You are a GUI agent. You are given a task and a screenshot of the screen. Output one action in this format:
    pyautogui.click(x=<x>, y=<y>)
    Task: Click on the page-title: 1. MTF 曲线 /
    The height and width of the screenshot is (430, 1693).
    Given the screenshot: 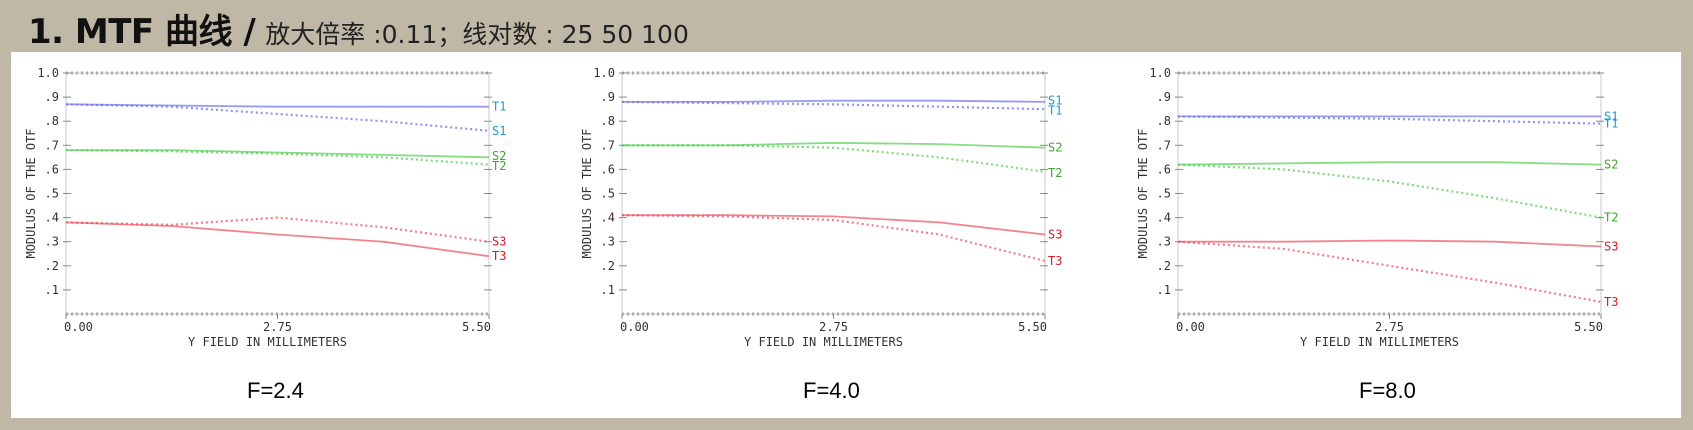 What is the action you would take?
    pyautogui.click(x=142, y=32)
    